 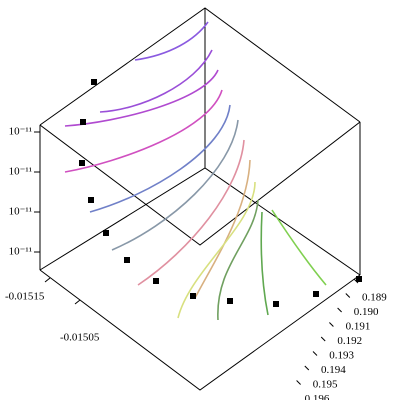 I want to click on x-tick-label: -0.01515, so click(x=25, y=297).